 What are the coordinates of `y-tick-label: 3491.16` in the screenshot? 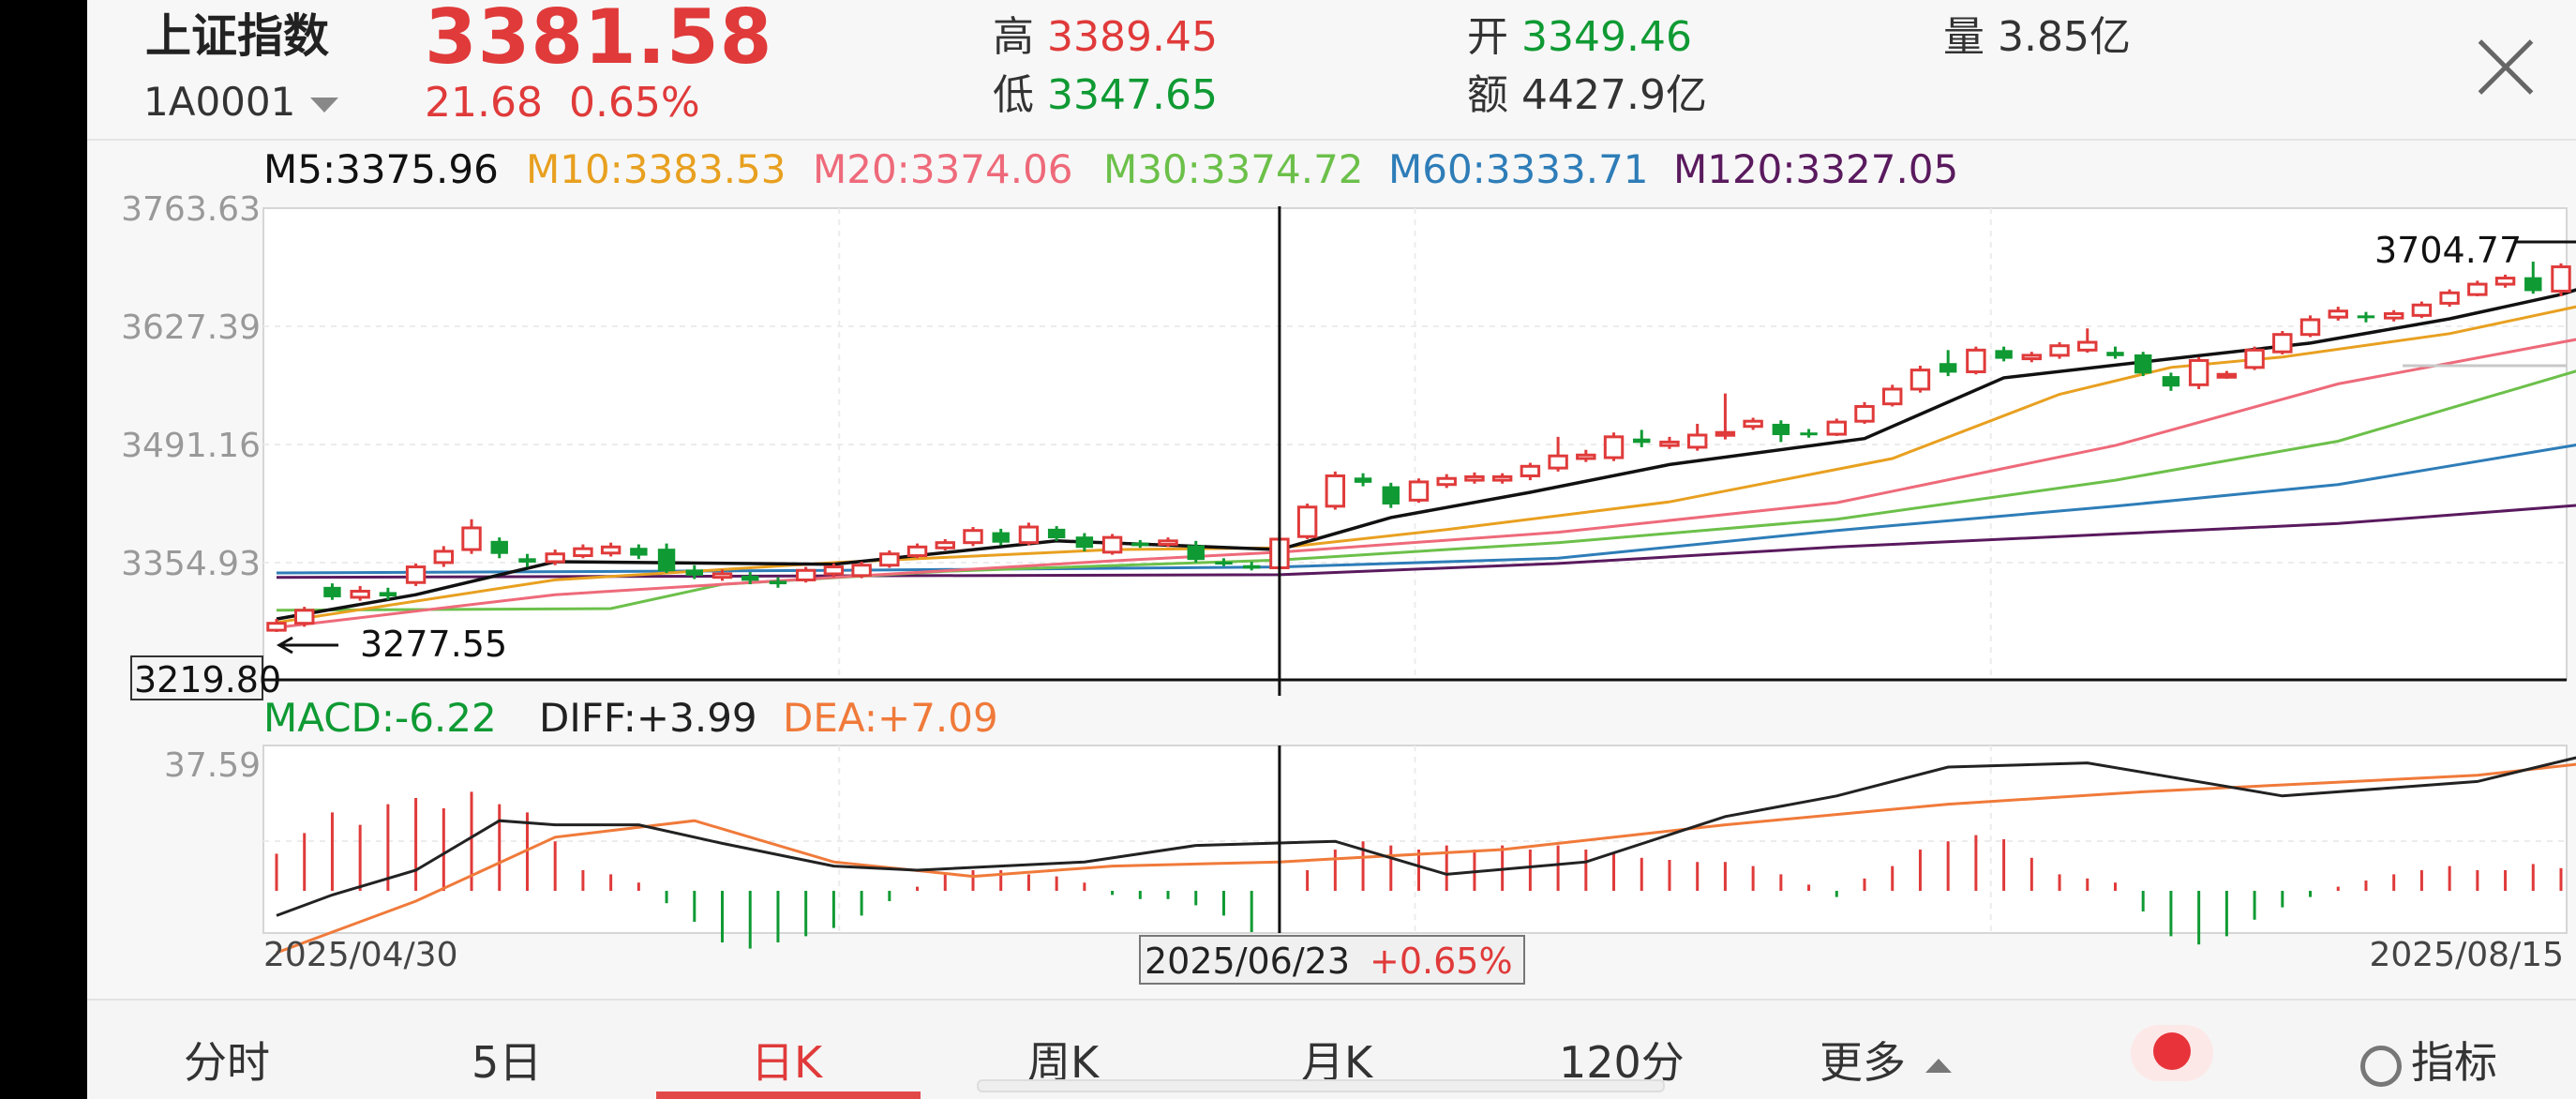 It's located at (191, 446).